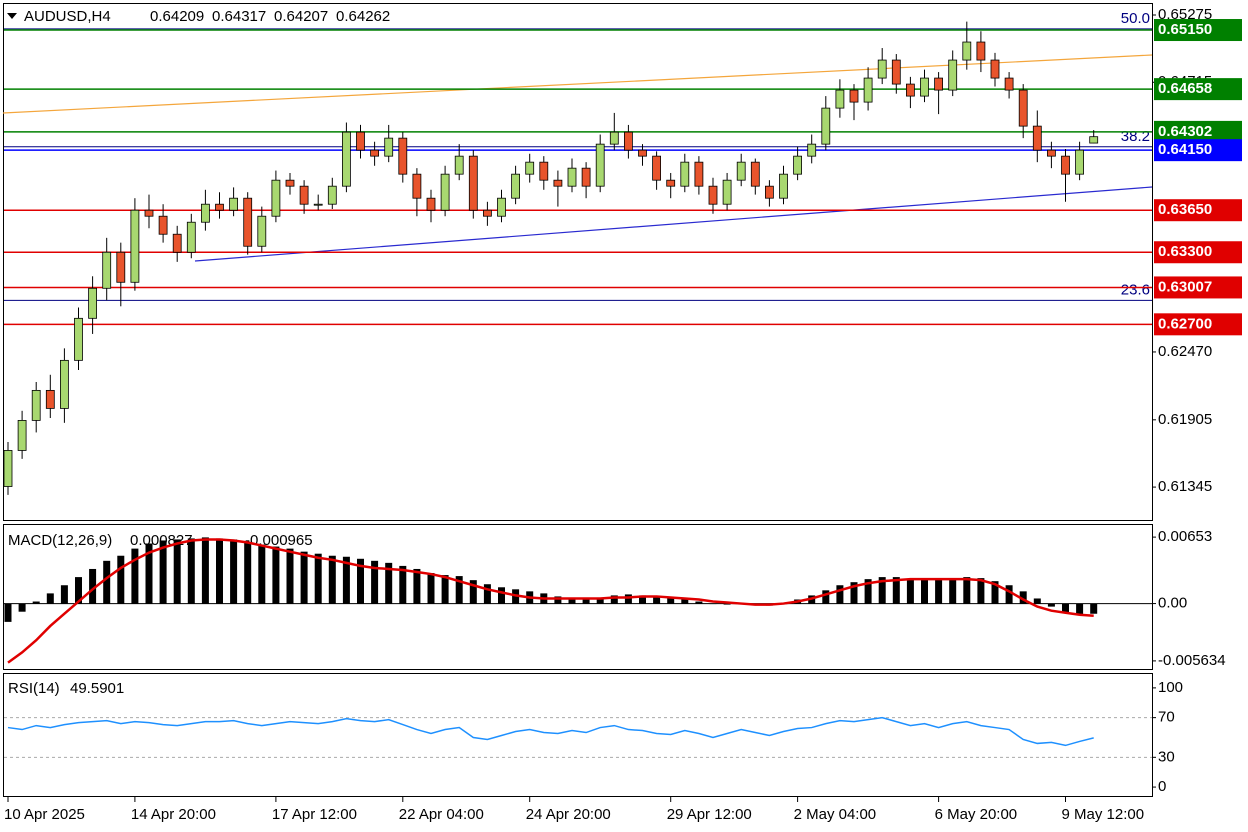 This screenshot has width=1248, height=832. I want to click on y-tick-label: 0.61905, so click(1185, 419).